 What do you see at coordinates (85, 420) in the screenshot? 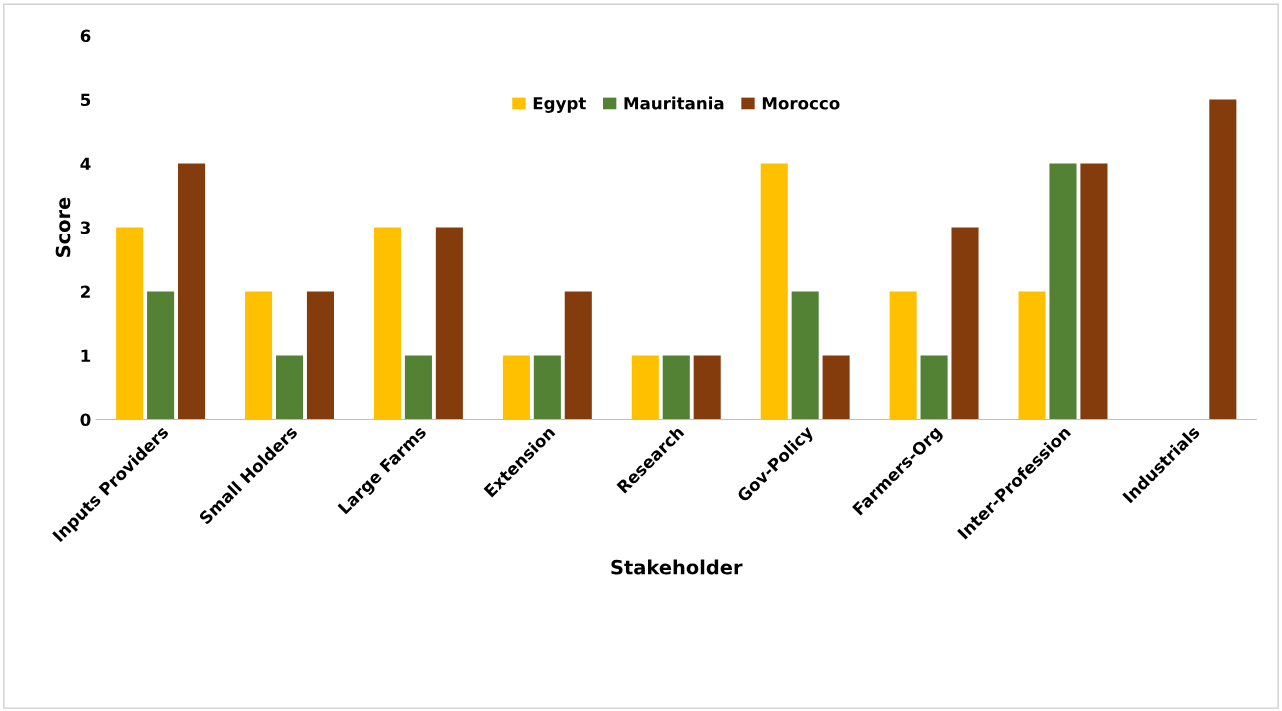
I see `y-tick-label: 0` at bounding box center [85, 420].